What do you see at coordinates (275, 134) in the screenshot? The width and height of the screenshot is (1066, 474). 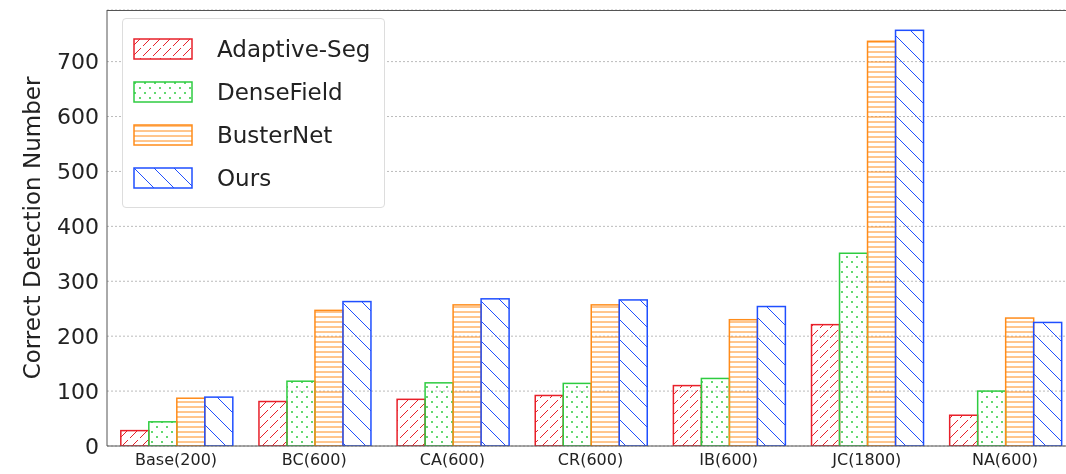 I see `legend-label: BusterNet` at bounding box center [275, 134].